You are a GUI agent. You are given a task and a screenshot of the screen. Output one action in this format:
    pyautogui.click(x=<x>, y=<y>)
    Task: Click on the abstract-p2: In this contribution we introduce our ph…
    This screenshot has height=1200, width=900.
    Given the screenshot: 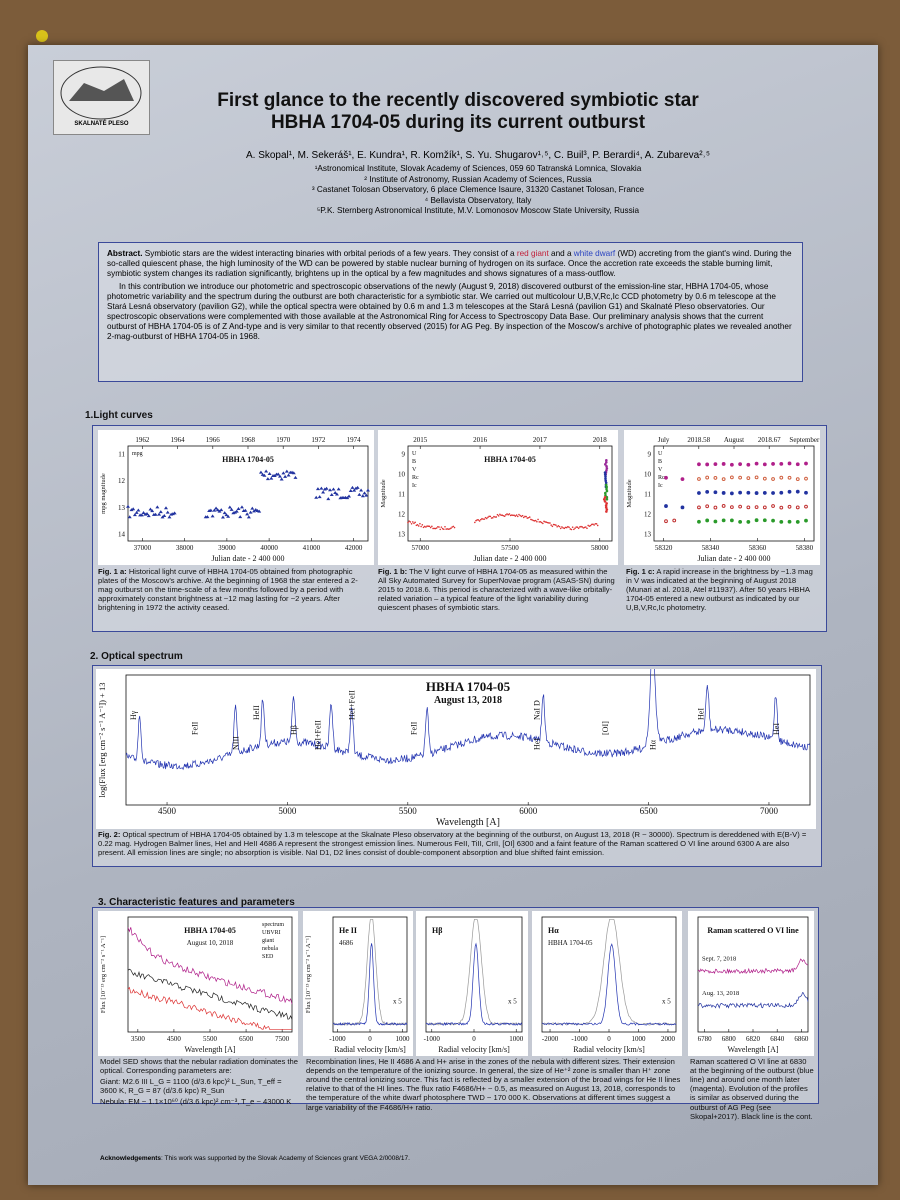 What is the action you would take?
    pyautogui.click(x=449, y=311)
    